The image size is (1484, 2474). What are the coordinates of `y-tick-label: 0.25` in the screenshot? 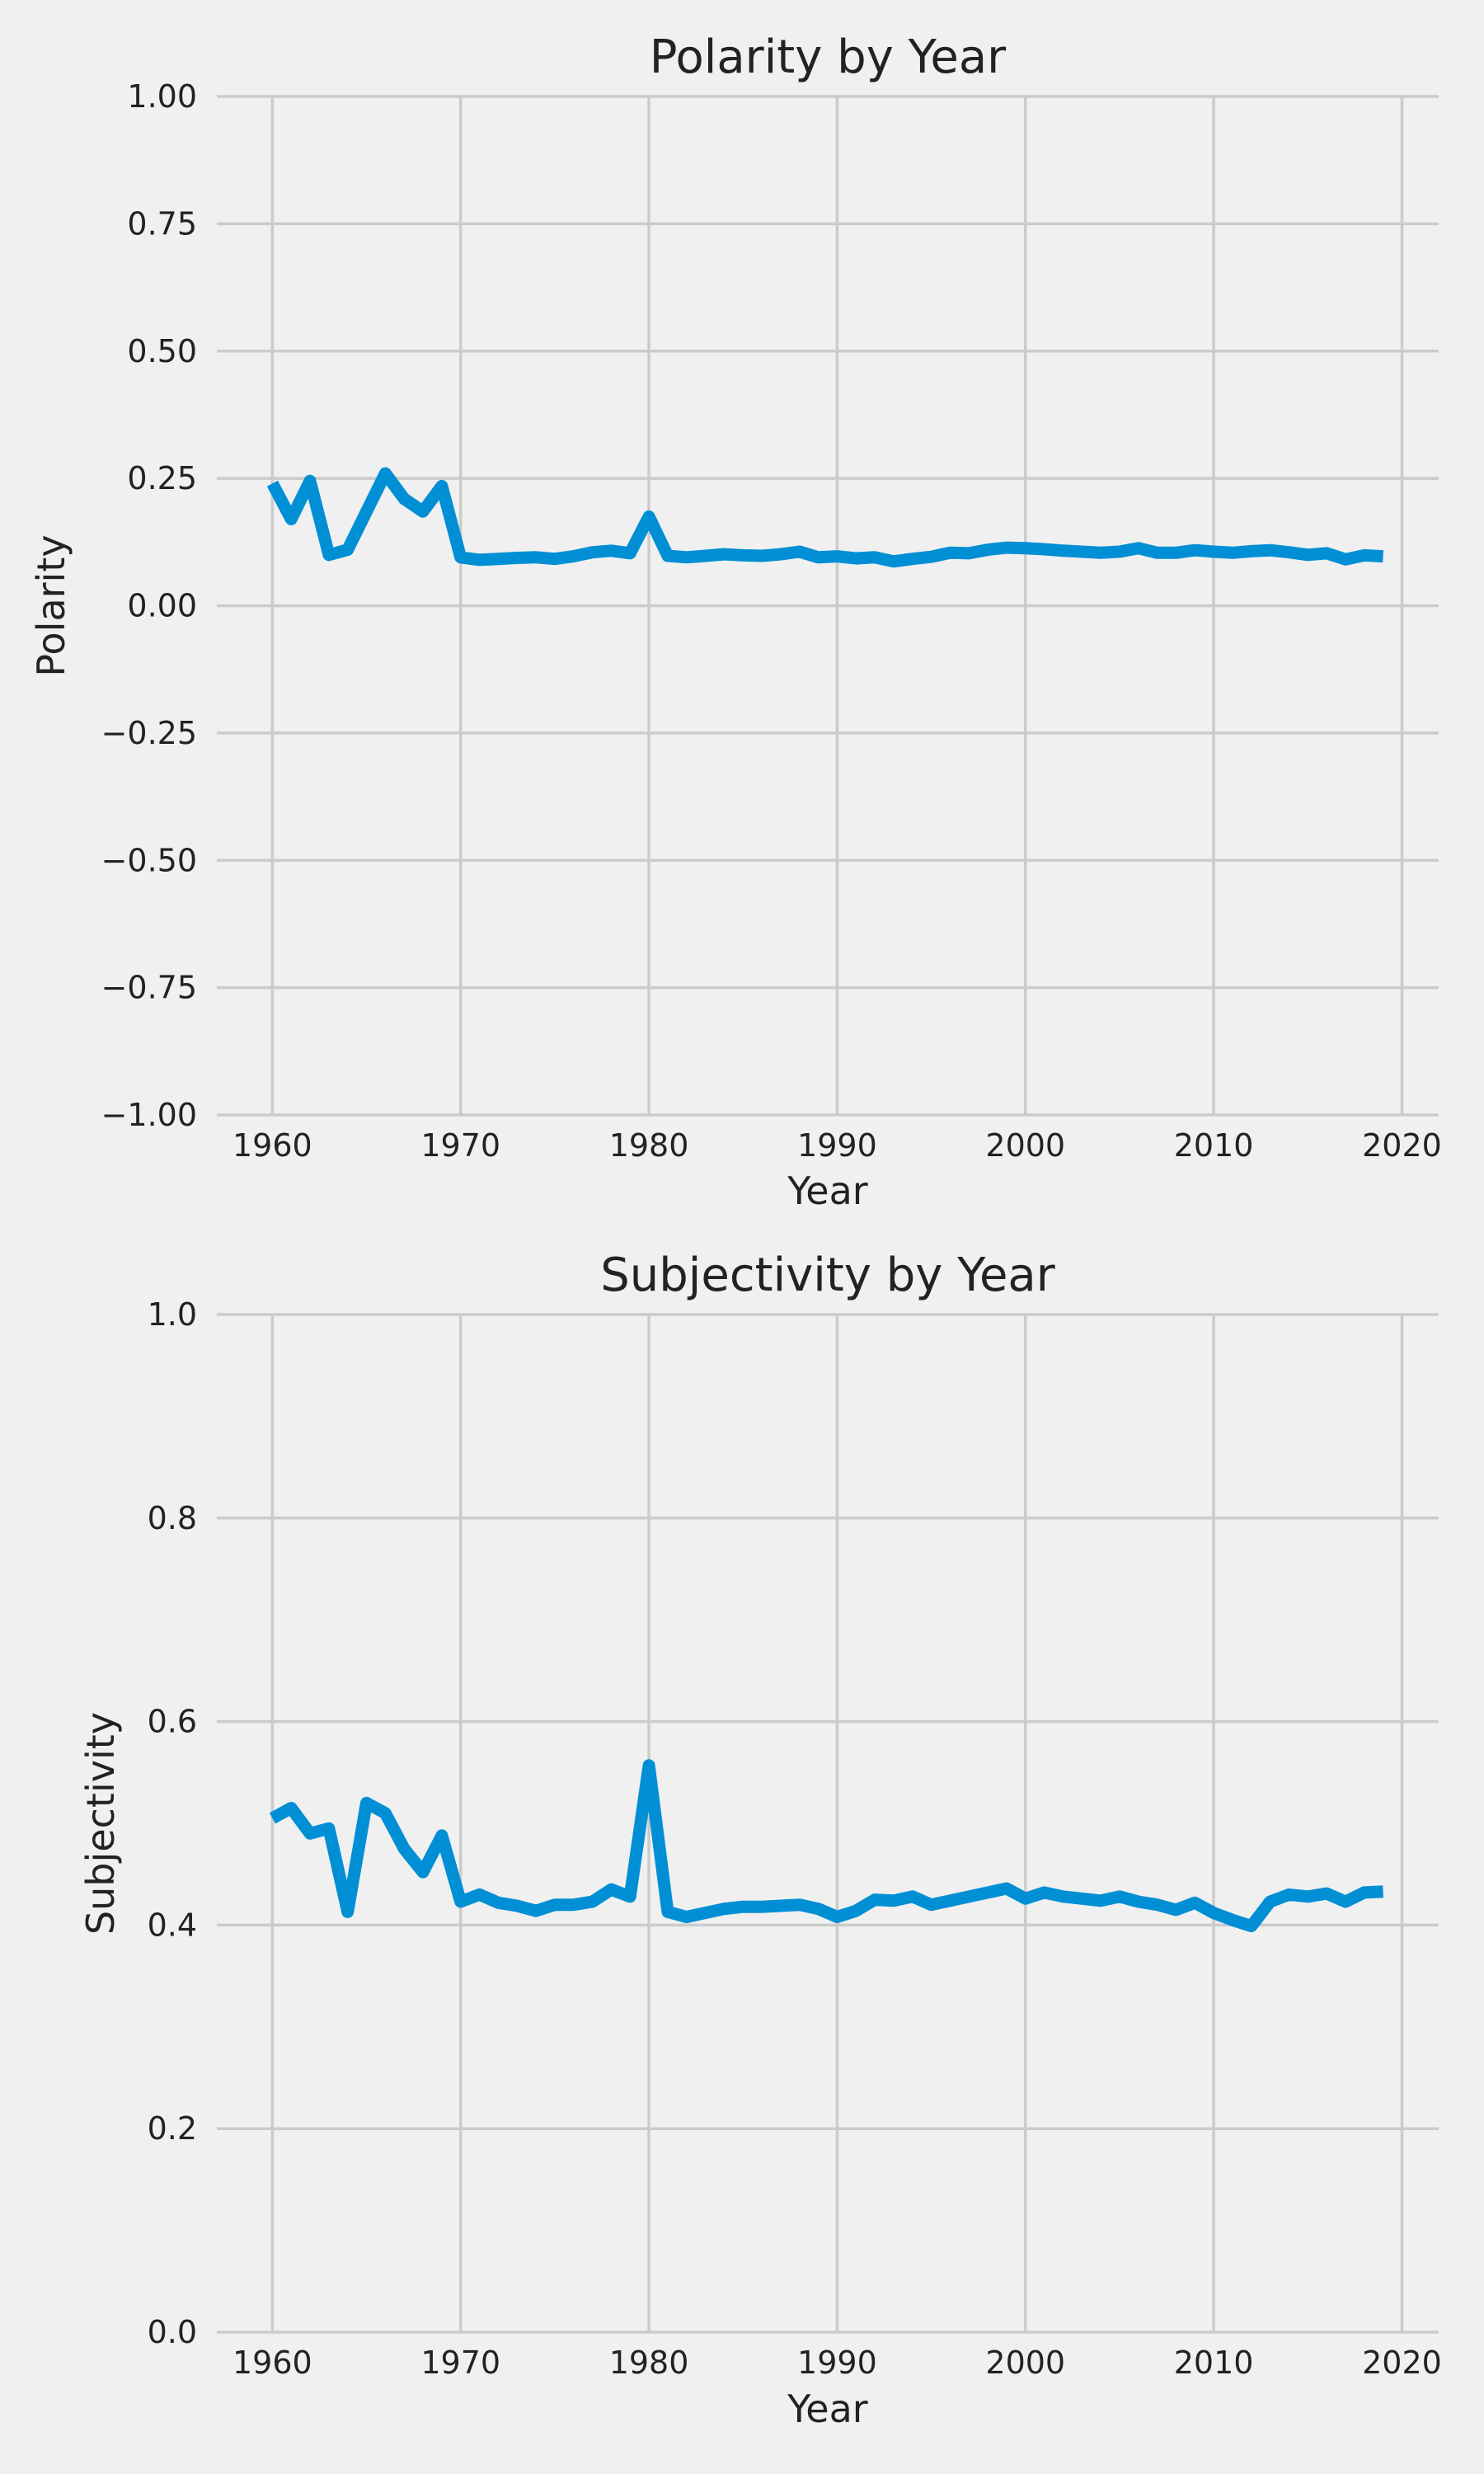 It's located at (162, 478).